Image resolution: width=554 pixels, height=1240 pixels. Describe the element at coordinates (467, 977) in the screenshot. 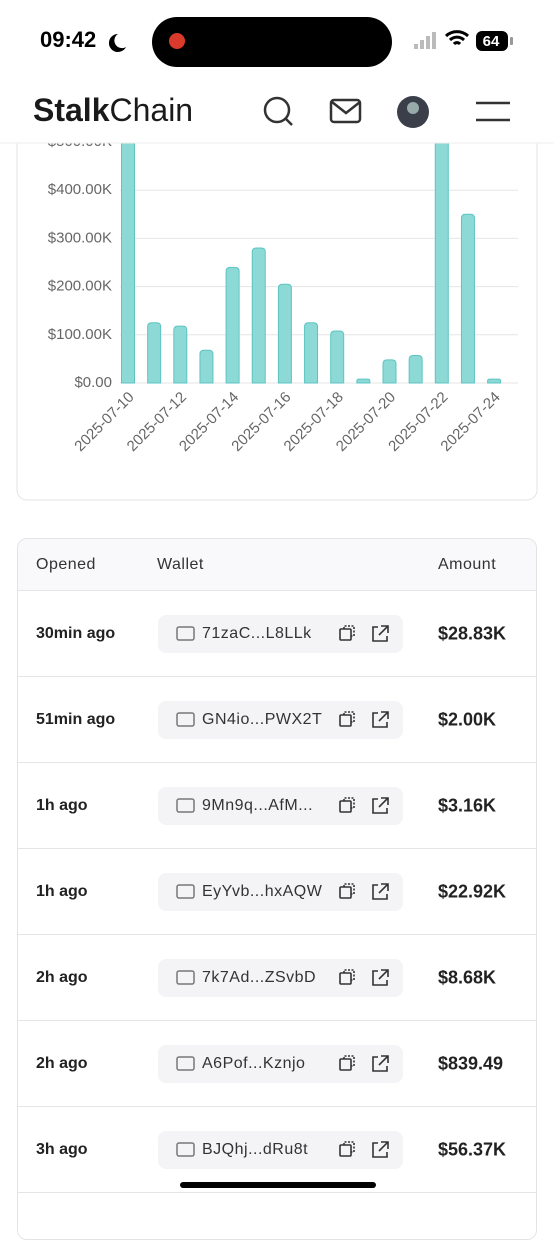

I see `amount: $8.68K` at that location.